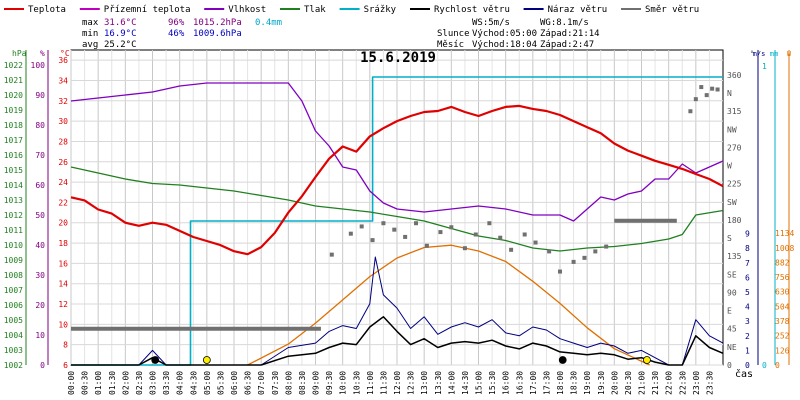  What do you see at coordinates (782, 277) in the screenshot?
I see `y-tick-w: 756` at bounding box center [782, 277].